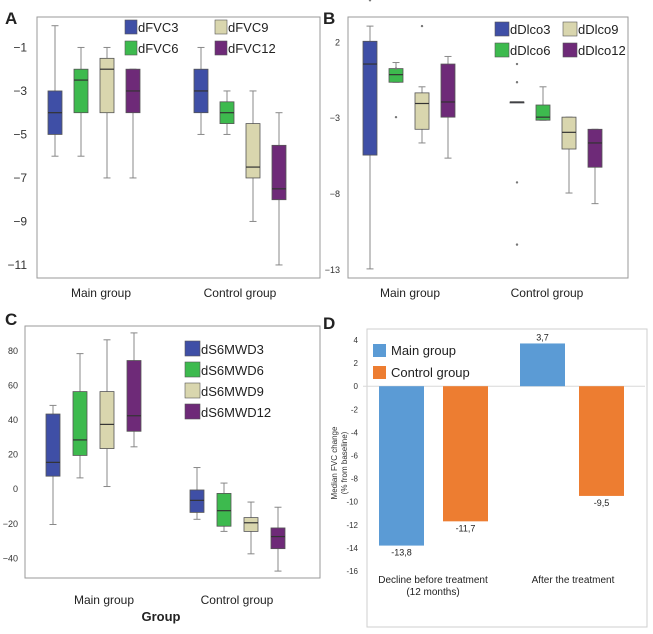 This screenshot has width=653, height=634. Describe the element at coordinates (355, 456) in the screenshot. I see `y-tick-label: -6` at that location.